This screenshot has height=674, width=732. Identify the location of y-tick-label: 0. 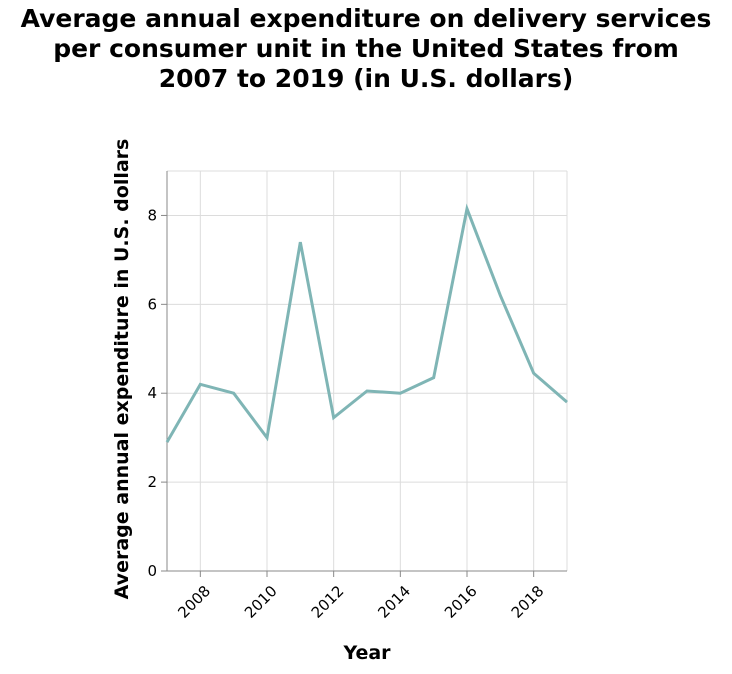
(152, 571).